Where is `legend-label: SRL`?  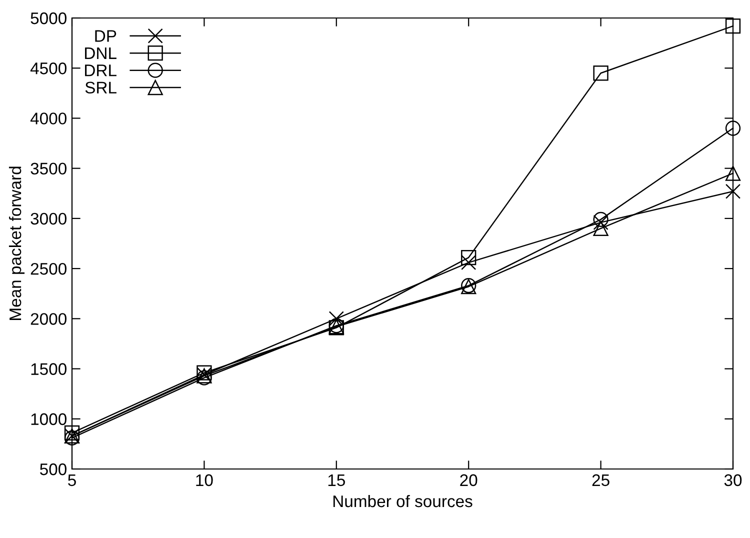 legend-label: SRL is located at coordinates (100, 88).